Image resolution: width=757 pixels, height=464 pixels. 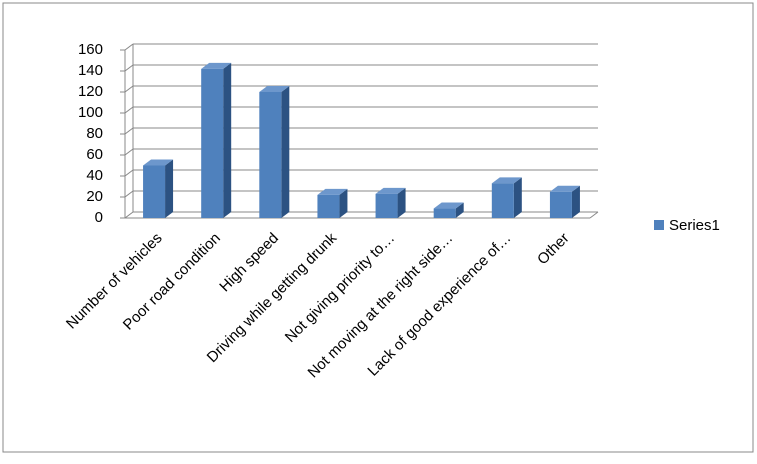 I want to click on y-tick-label: 160, so click(x=90, y=49).